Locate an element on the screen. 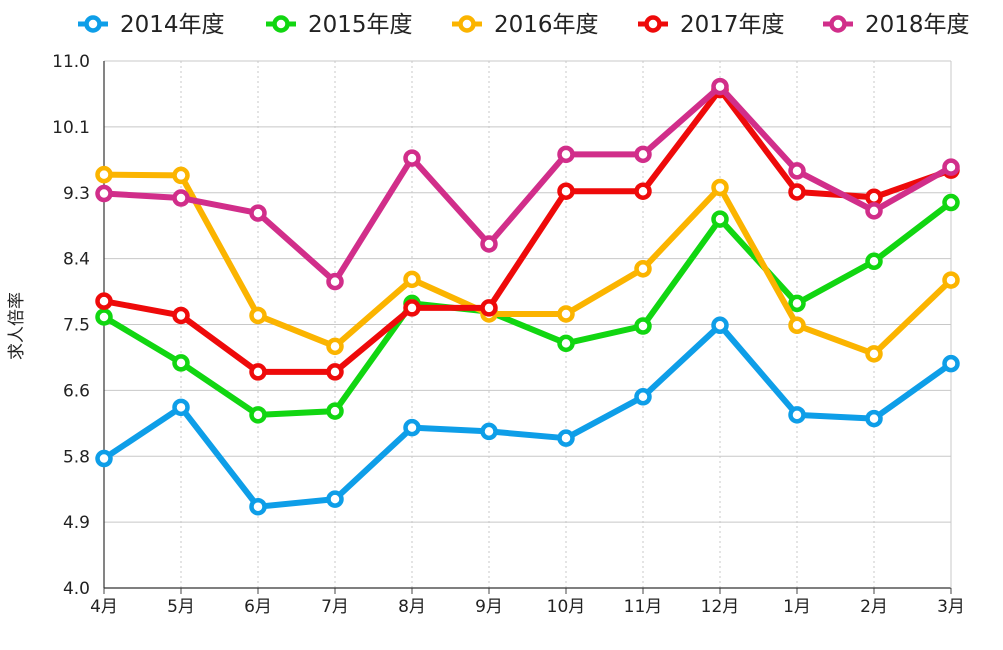  legend-label: 2017年度 is located at coordinates (732, 25).